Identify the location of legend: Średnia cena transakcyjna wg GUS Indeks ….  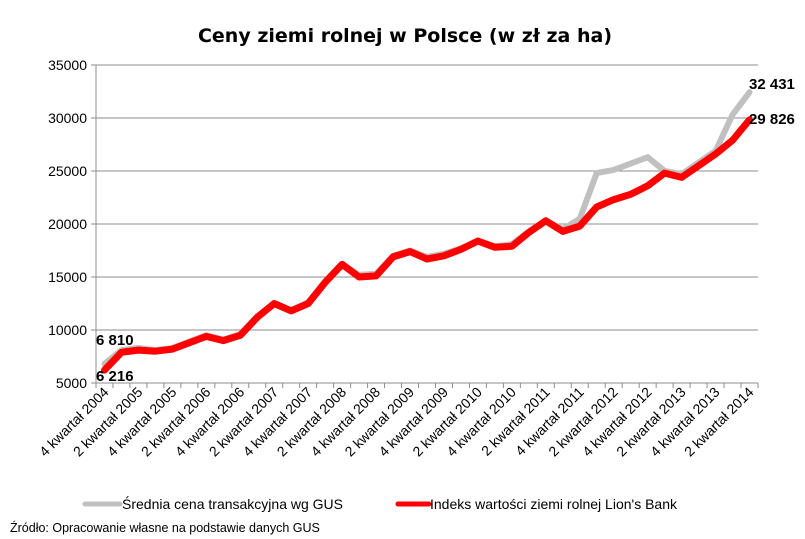
(380, 503).